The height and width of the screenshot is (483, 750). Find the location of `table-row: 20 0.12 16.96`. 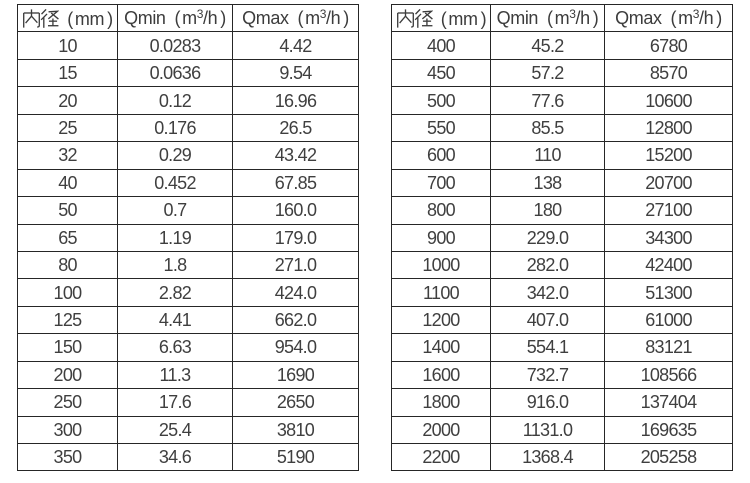

table-row: 20 0.12 16.96 is located at coordinates (188, 100).